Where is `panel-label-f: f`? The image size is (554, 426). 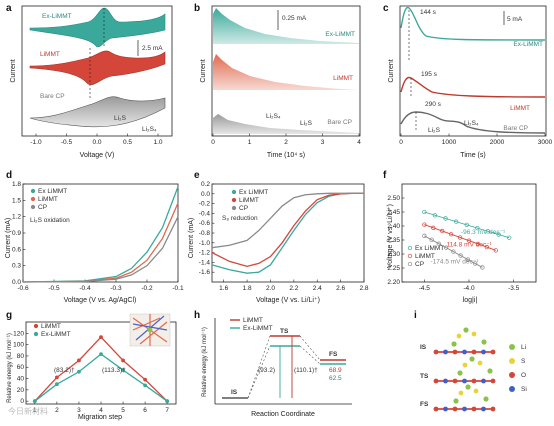
panel-label-f: f is located at coordinates (385, 175).